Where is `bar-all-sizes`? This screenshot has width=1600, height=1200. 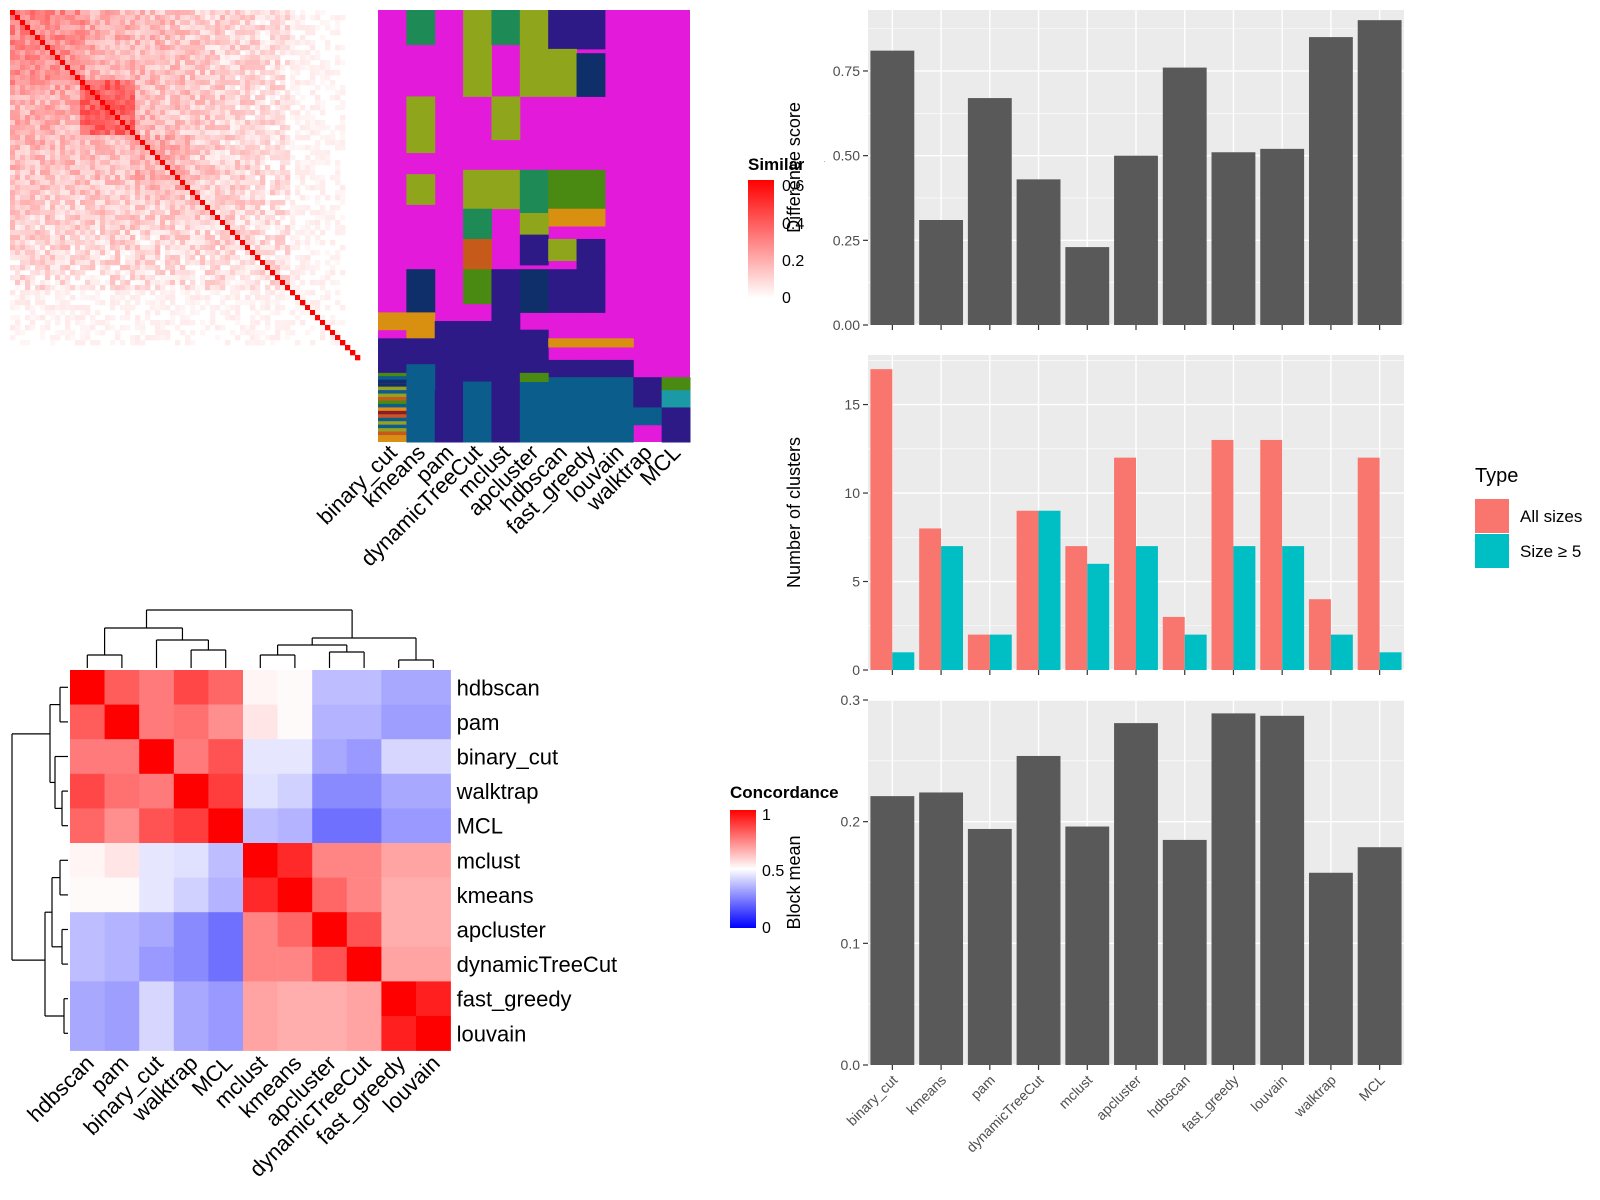
bar-all-sizes is located at coordinates (1319, 634).